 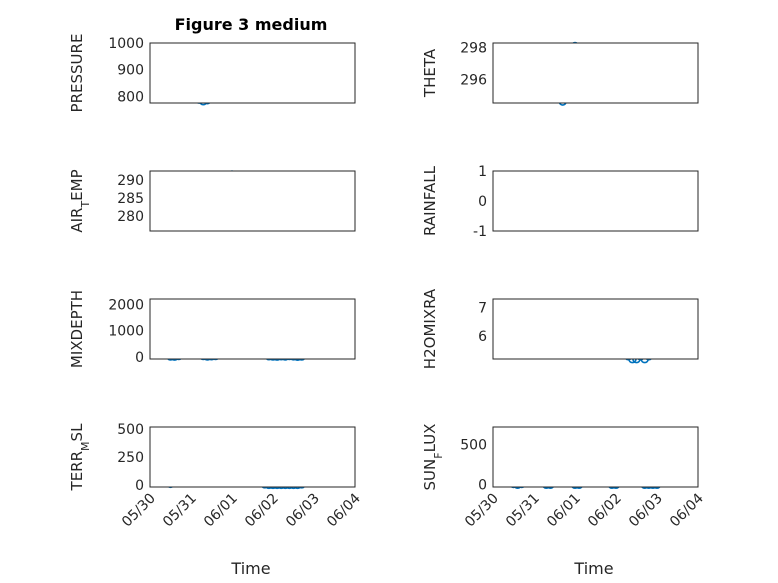 I want to click on y-tick-label: 7, so click(x=482, y=309).